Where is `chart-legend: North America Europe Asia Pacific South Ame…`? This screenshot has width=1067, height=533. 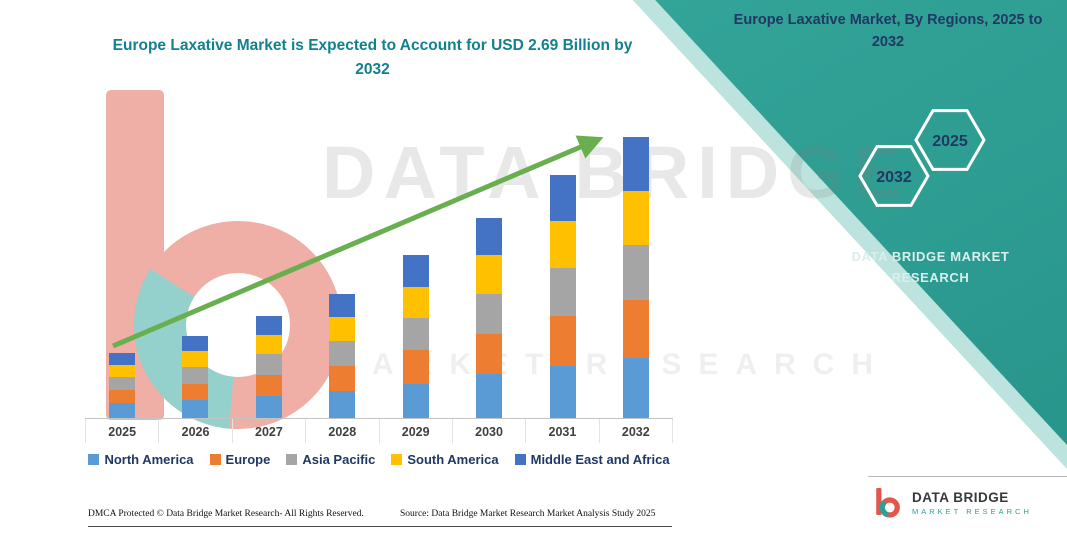
chart-legend: North America Europe Asia Pacific South Ame… is located at coordinates (379, 459).